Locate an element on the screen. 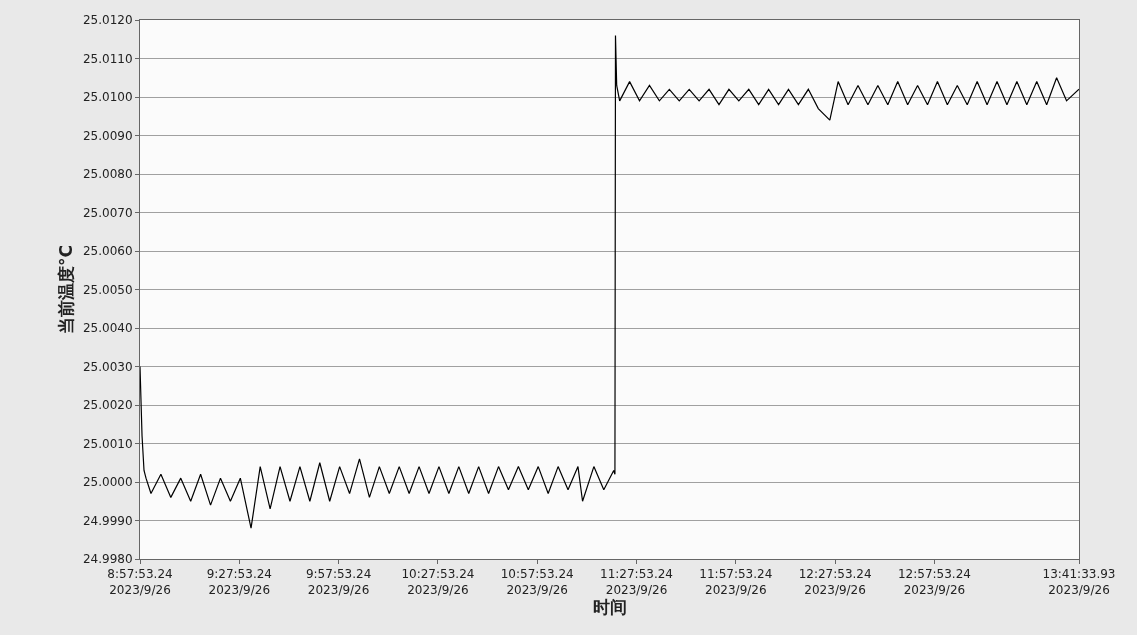 The height and width of the screenshot is (635, 1137). x-axis-title: 时间 is located at coordinates (609, 607).